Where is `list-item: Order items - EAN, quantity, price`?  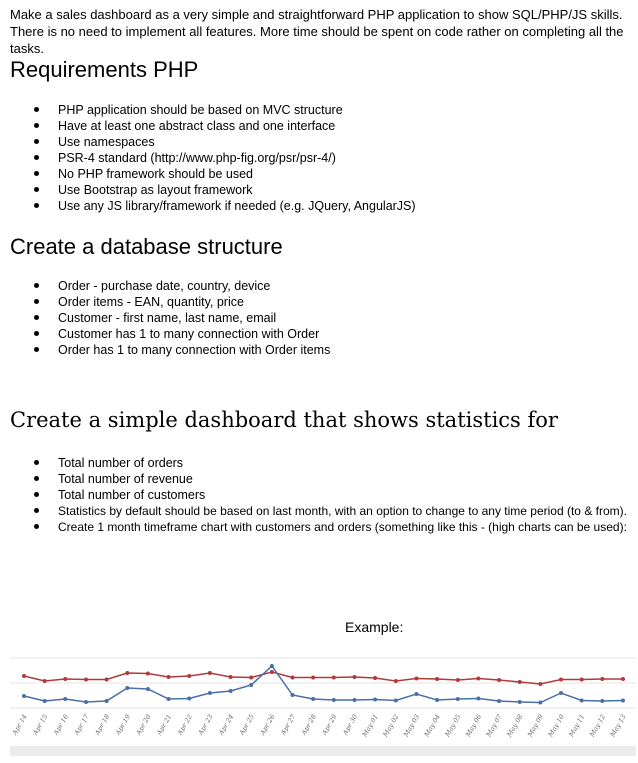
list-item: Order items - EAN, quantity, price is located at coordinates (165, 302).